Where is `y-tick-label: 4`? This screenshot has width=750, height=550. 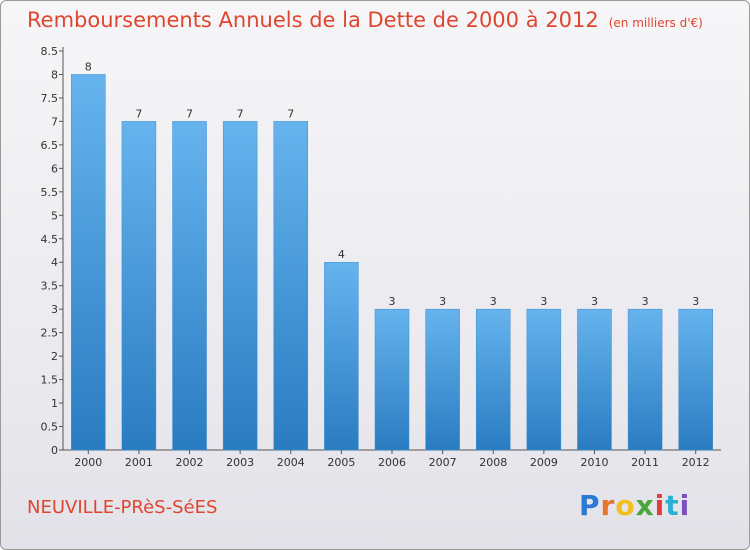 y-tick-label: 4 is located at coordinates (54, 262).